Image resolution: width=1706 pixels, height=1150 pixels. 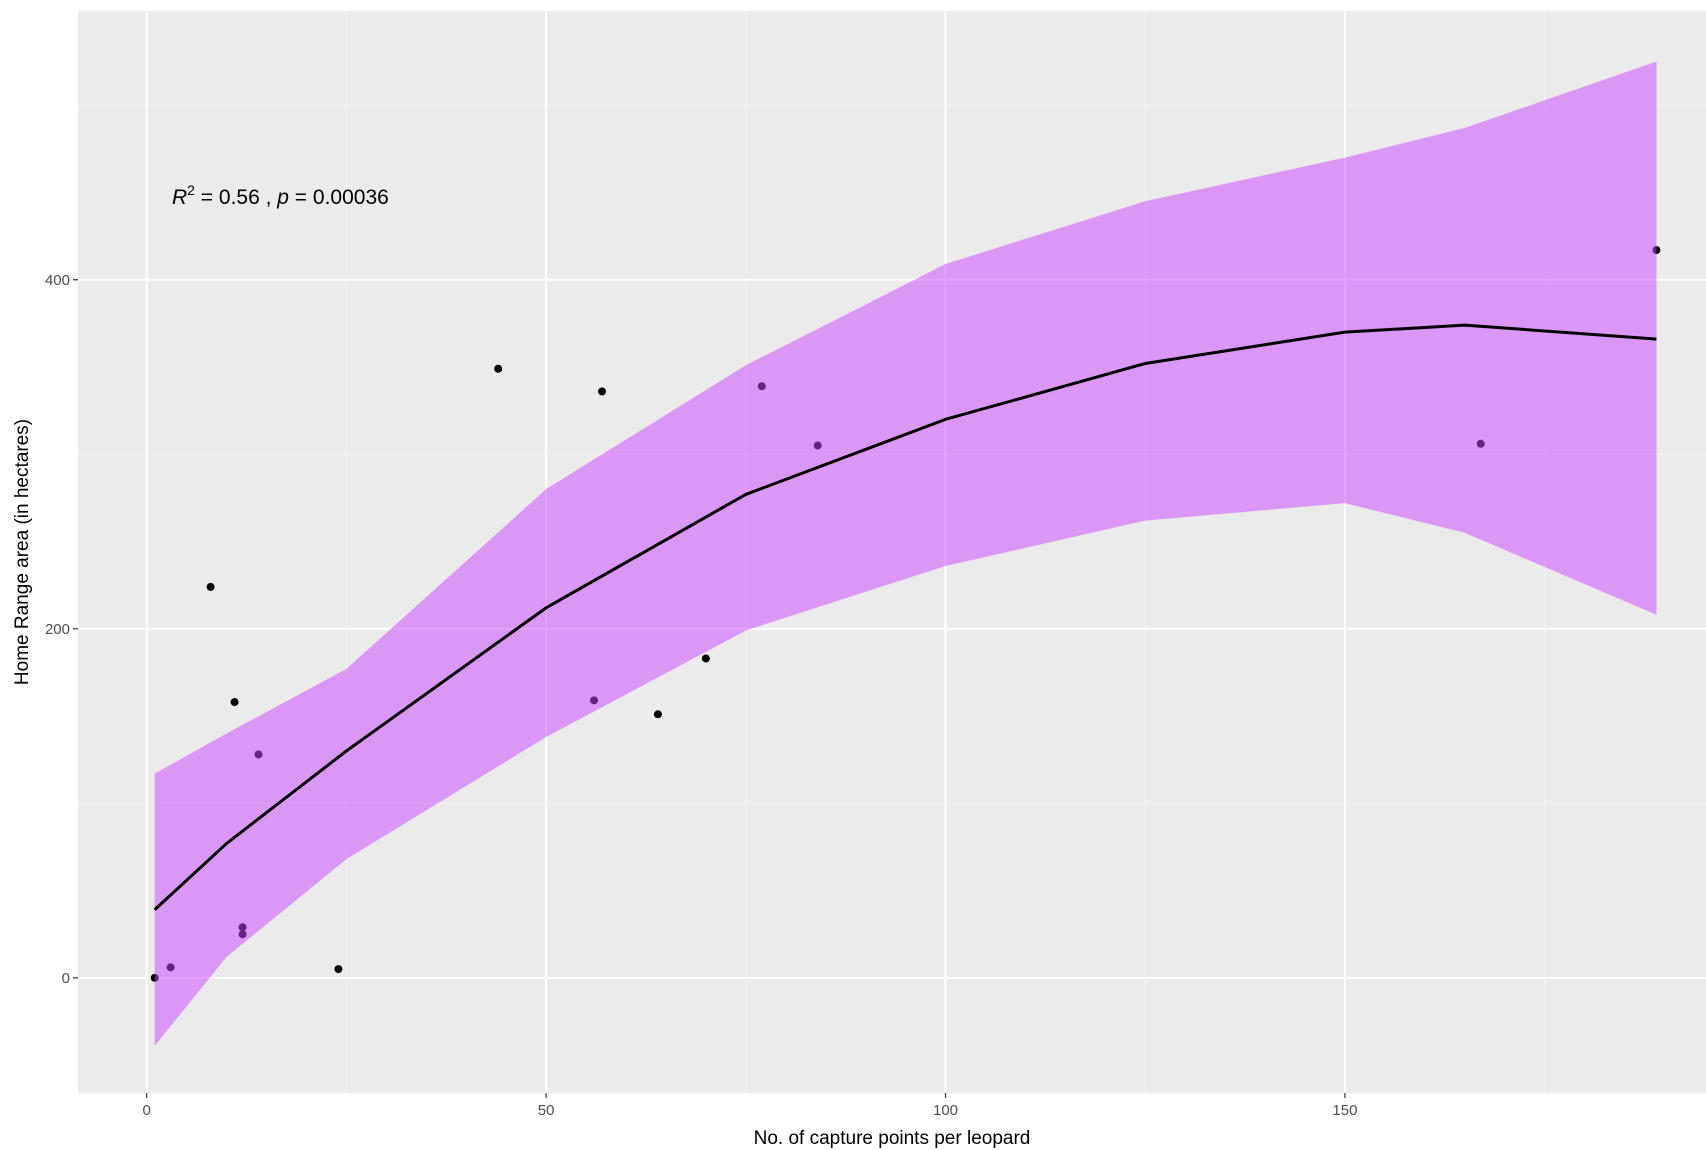 What do you see at coordinates (57, 629) in the screenshot?
I see `y-tick-label: 200` at bounding box center [57, 629].